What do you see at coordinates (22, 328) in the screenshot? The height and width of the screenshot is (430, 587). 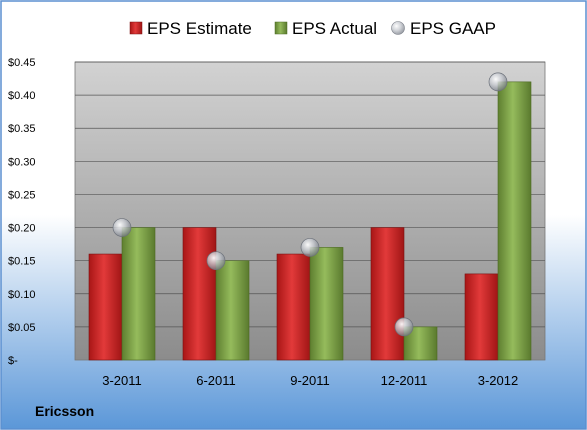 I see `y-tick-label: $0.05` at bounding box center [22, 328].